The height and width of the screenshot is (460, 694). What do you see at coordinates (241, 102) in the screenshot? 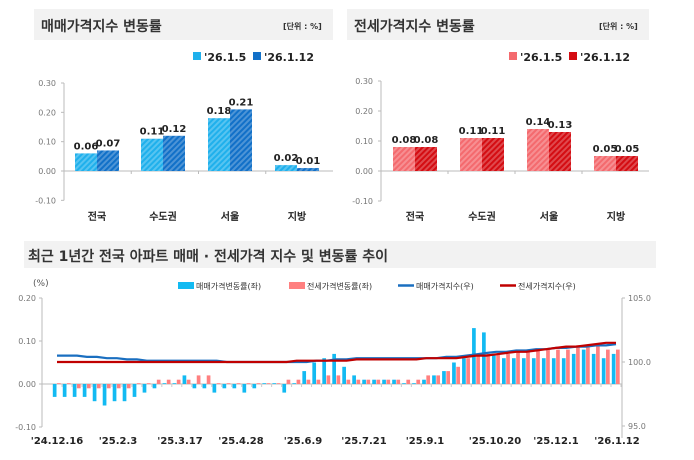
I see `sale-data-label: 0.21` at bounding box center [241, 102].